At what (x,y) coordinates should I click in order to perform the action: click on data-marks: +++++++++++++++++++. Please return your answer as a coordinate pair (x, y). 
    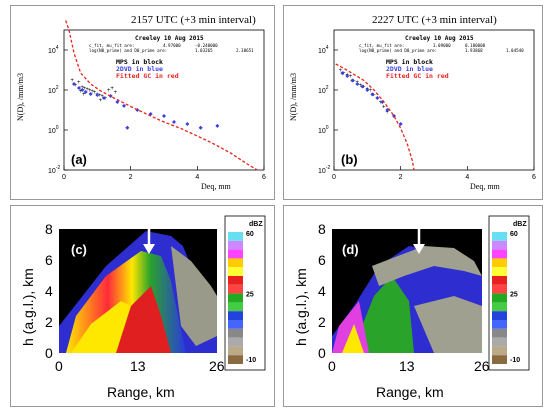
    Looking at the image, I should click on (161, 95).